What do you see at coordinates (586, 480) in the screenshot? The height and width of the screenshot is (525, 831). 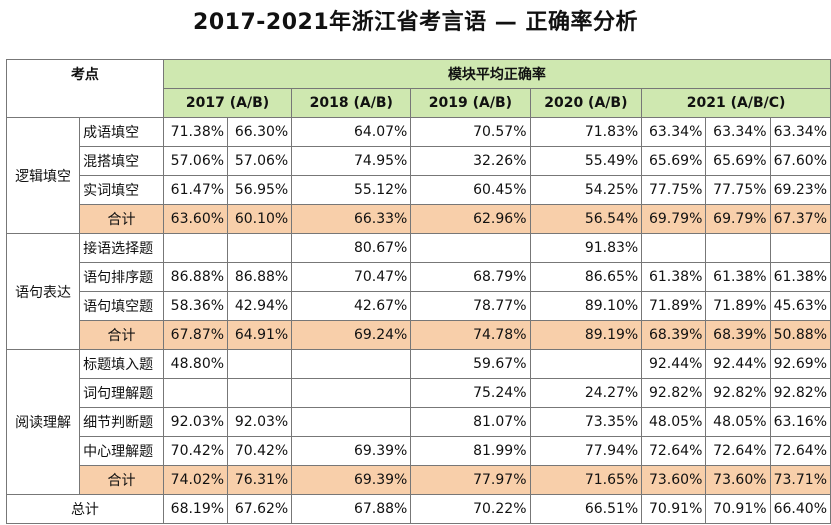 I see `subtotal-value: 71.65%` at bounding box center [586, 480].